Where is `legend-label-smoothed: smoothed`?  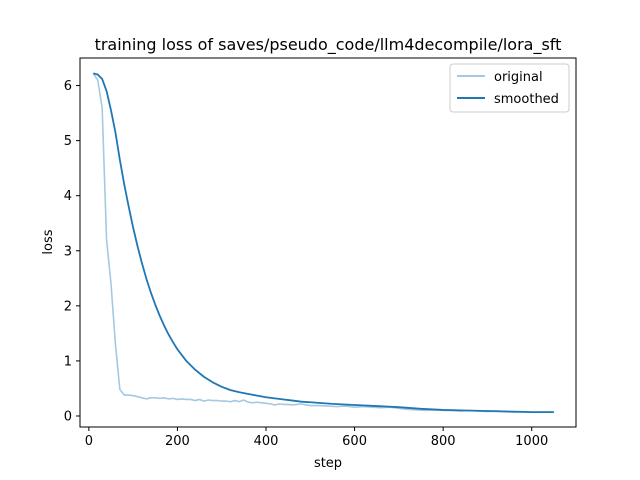
legend-label-smoothed: smoothed is located at coordinates (526, 99).